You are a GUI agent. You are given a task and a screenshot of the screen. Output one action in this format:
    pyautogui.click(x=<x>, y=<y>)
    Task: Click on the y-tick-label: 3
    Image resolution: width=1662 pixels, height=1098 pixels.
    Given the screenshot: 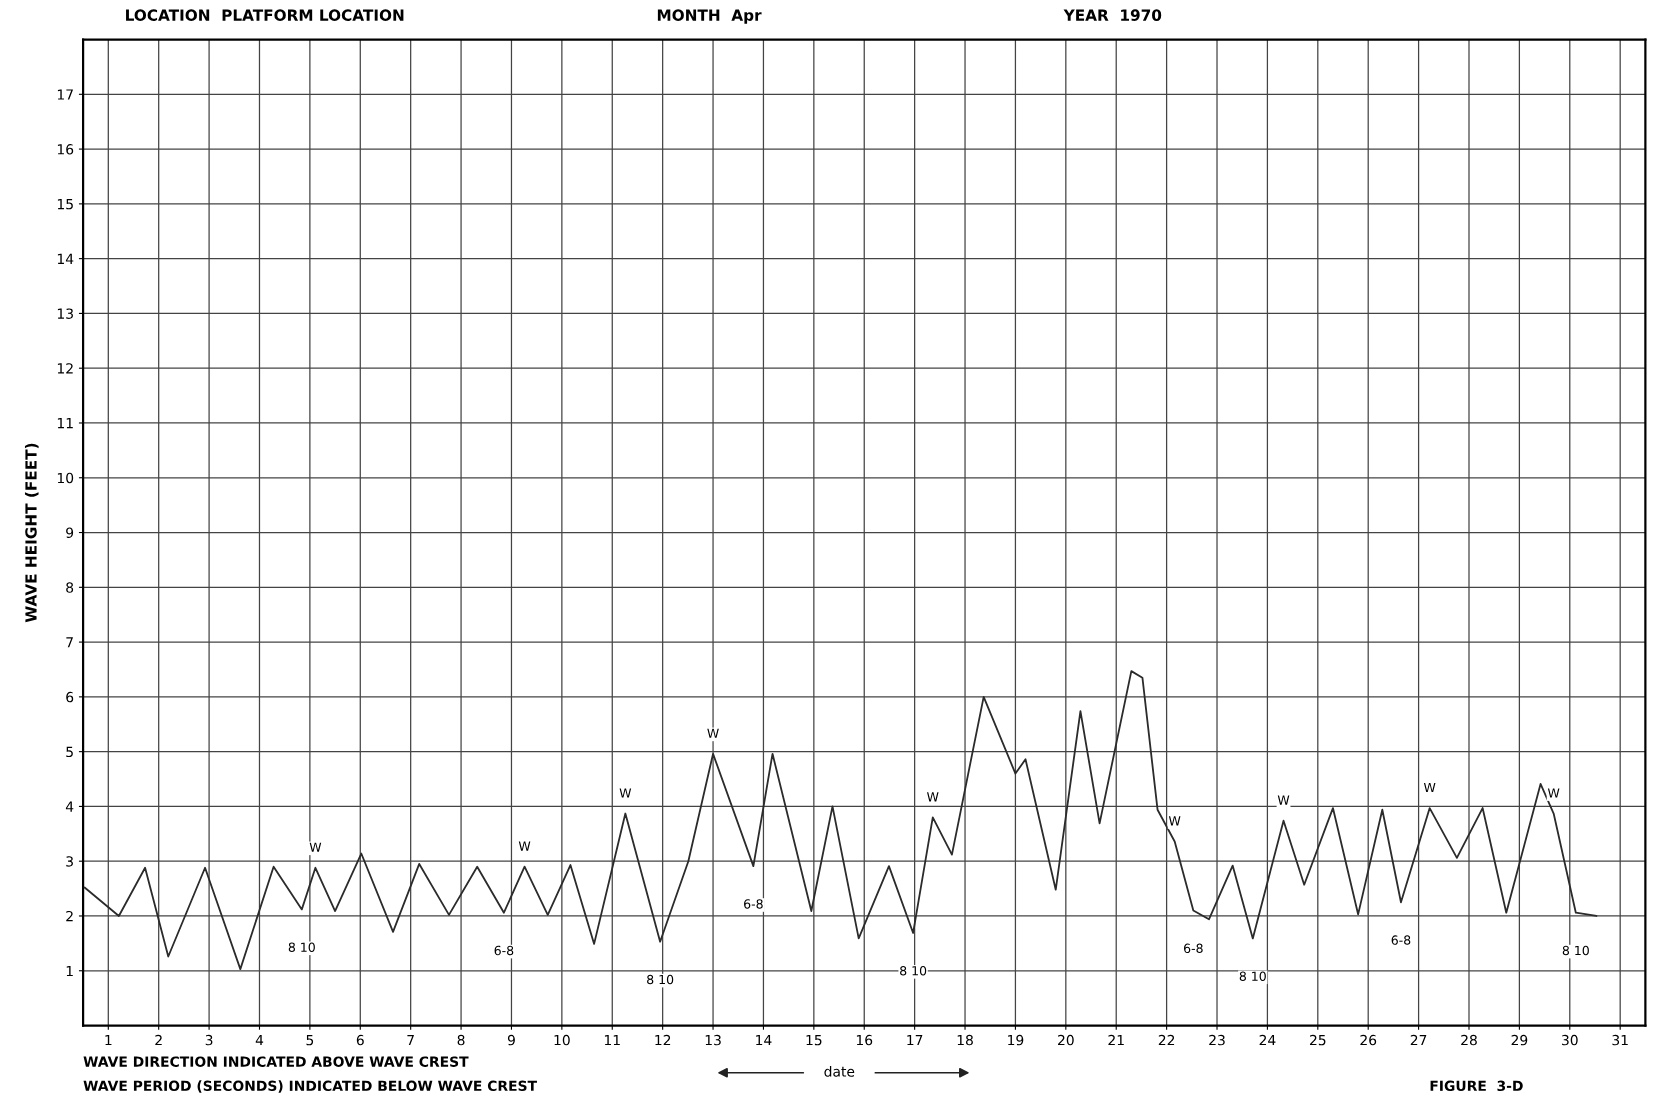 What is the action you would take?
    pyautogui.click(x=69, y=861)
    